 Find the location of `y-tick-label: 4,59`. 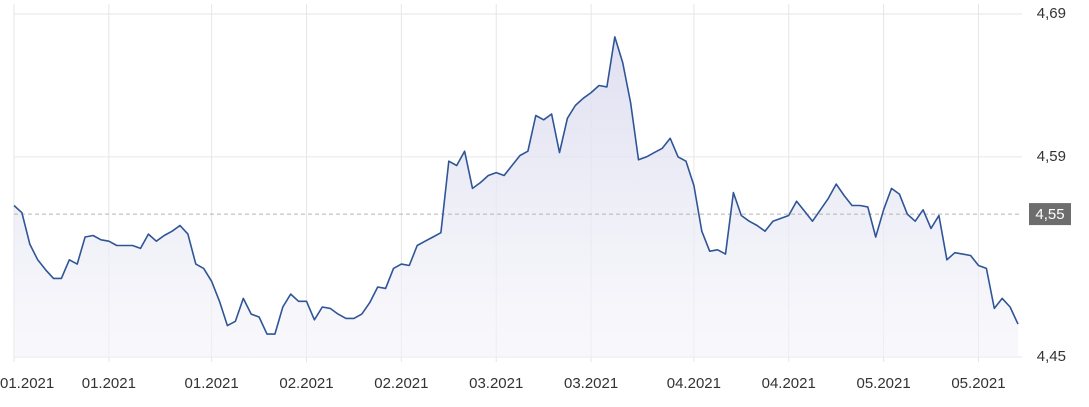

y-tick-label: 4,59 is located at coordinates (1051, 156).